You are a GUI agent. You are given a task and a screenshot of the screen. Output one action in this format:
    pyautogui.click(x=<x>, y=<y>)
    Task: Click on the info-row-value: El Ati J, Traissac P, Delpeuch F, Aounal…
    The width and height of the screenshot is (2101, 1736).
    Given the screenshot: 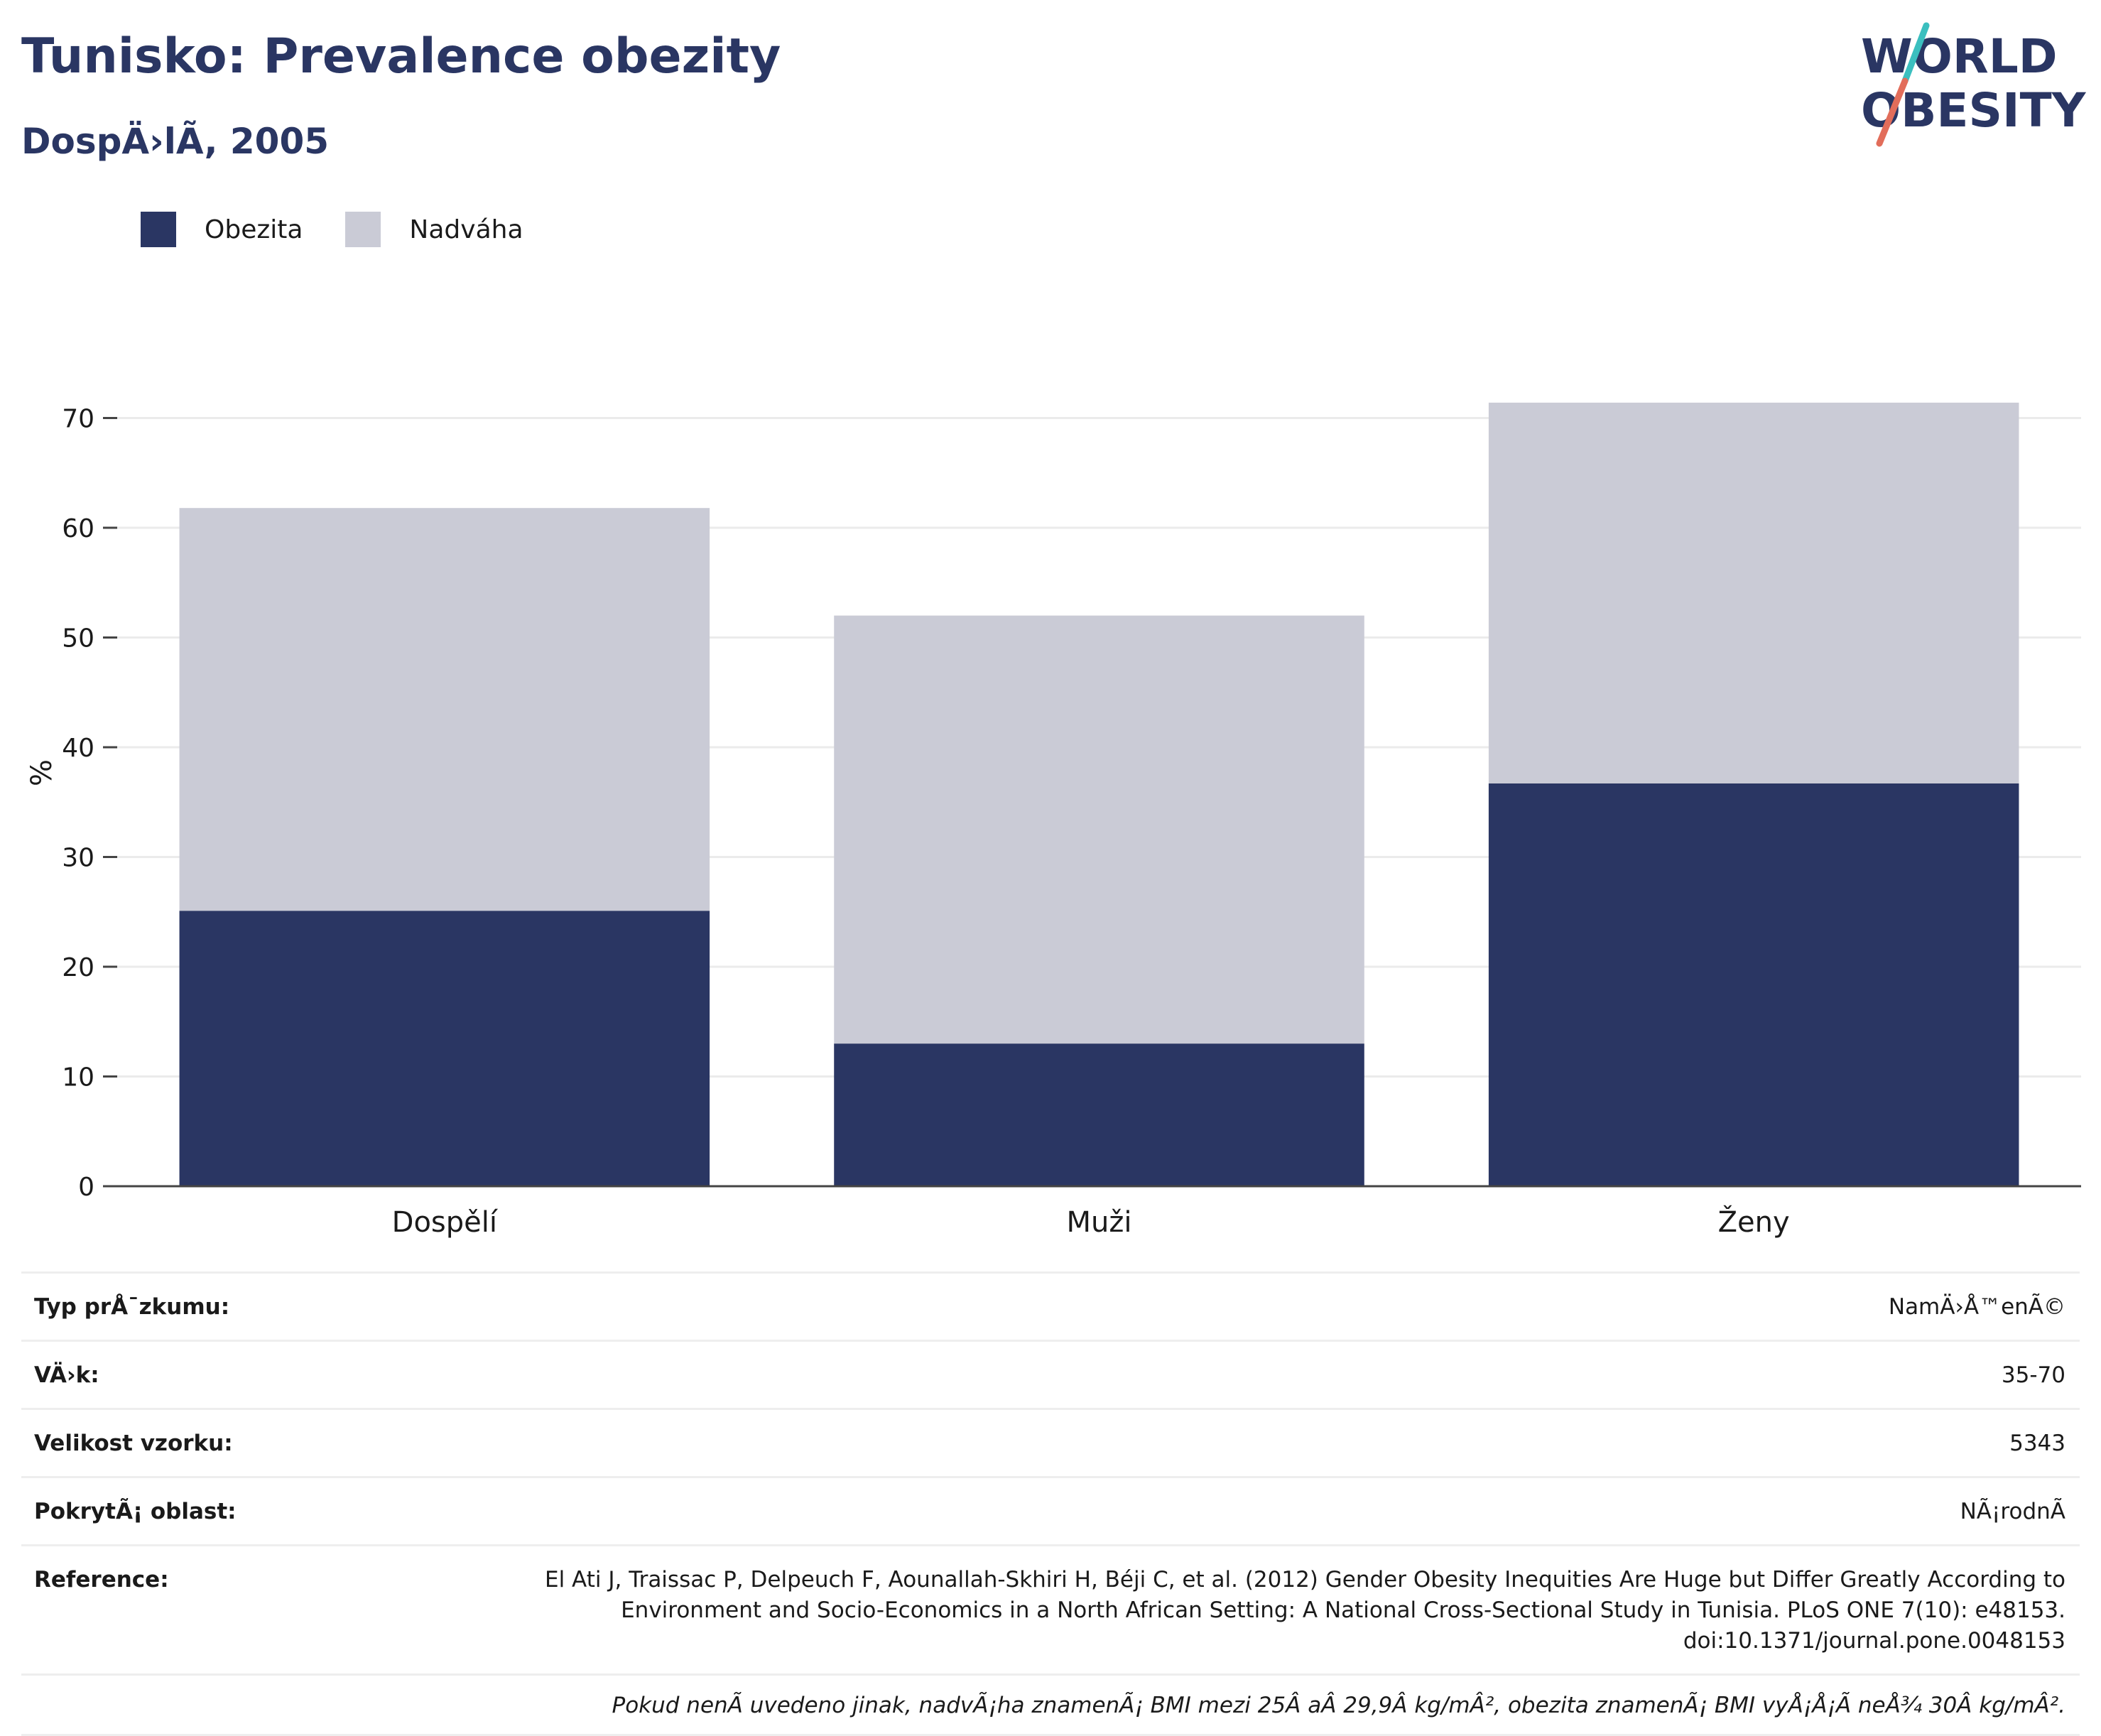 What is the action you would take?
    pyautogui.click(x=1305, y=1610)
    